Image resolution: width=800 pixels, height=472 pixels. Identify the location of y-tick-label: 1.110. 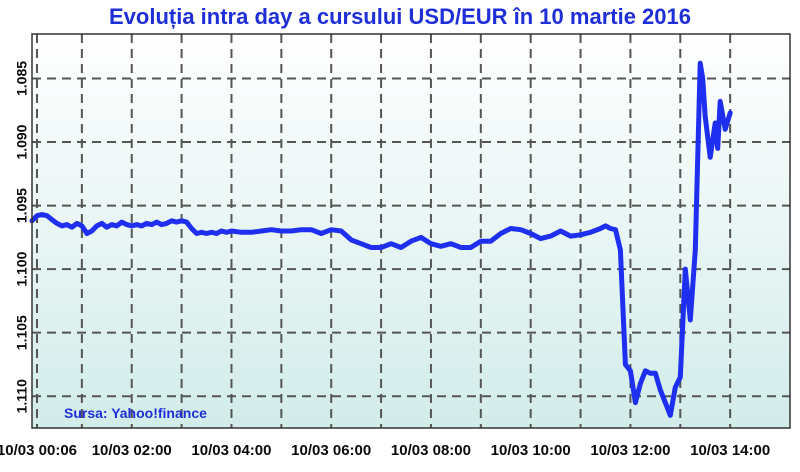
(22, 396).